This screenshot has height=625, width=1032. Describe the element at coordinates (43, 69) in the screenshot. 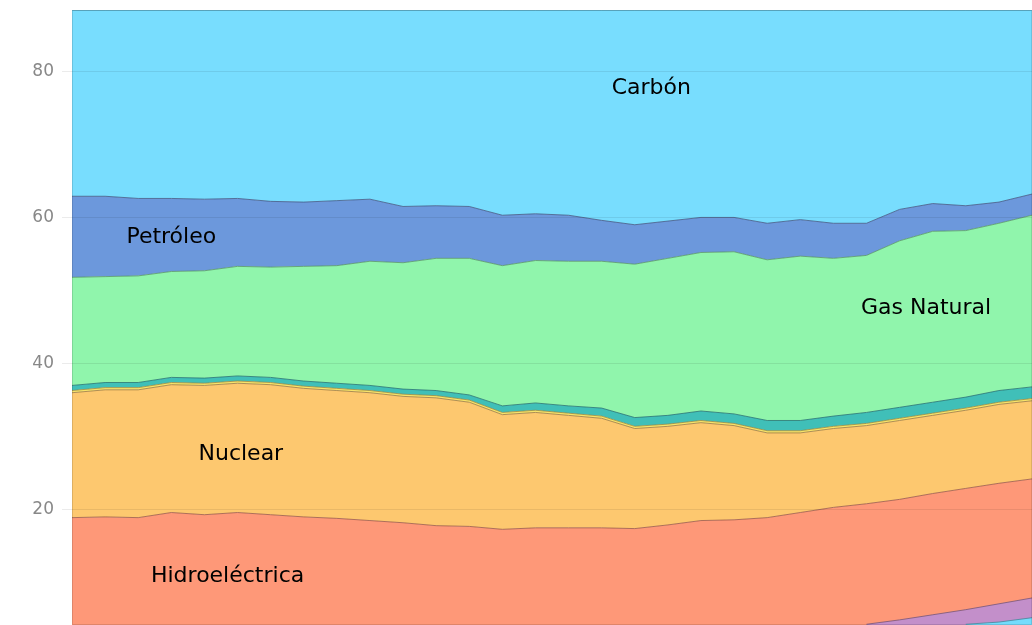

I see `y-tick-label: 80` at that location.